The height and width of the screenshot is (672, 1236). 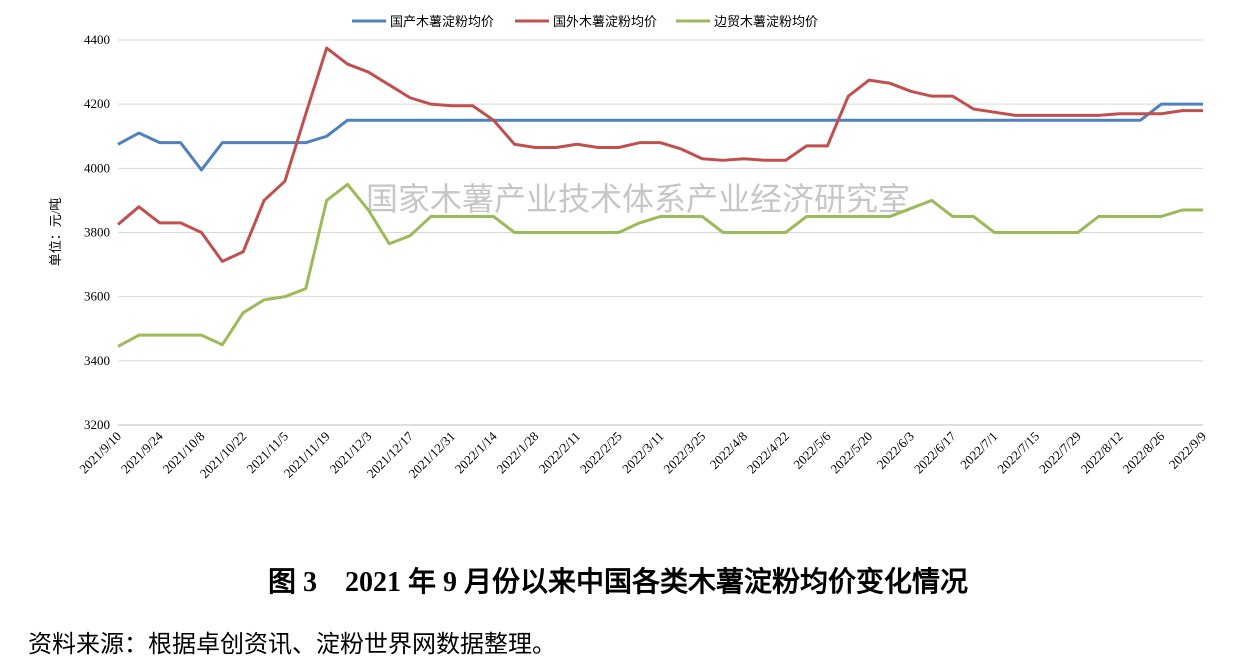 I want to click on x-tick-label: 2022/4/22, so click(x=768, y=453).